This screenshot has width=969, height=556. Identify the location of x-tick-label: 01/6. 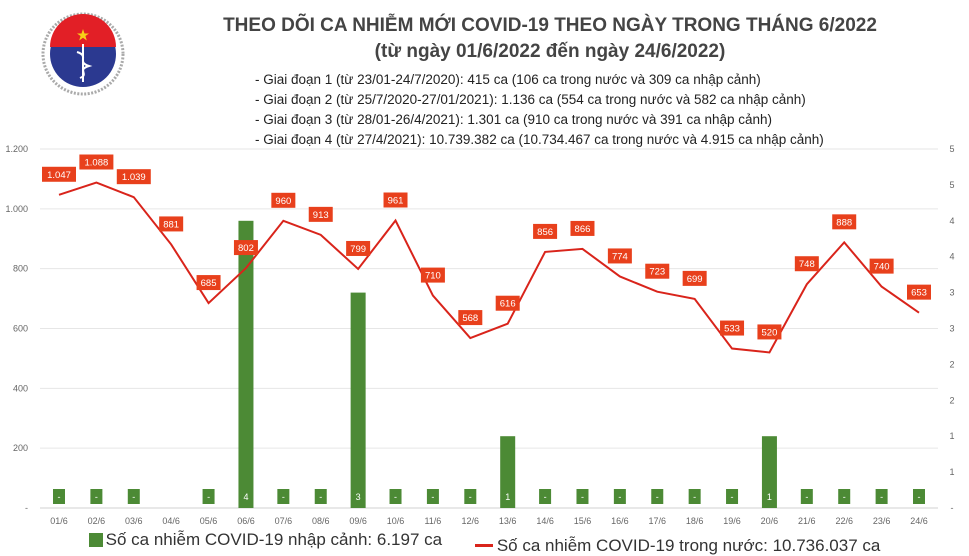
(59, 521).